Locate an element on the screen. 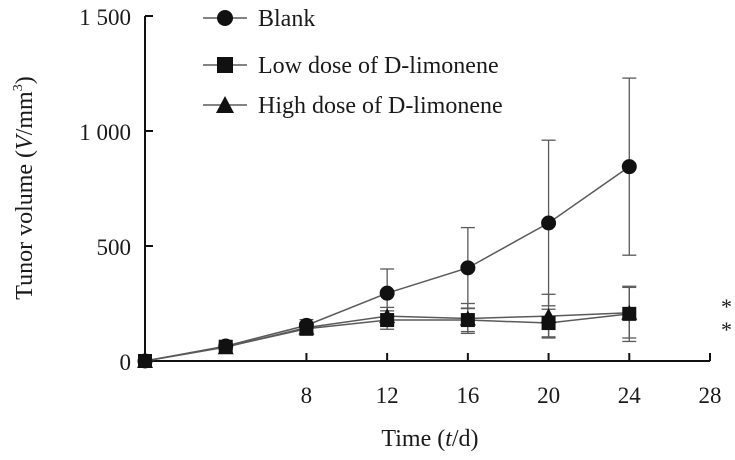 Image resolution: width=735 pixels, height=460 pixels. legend-marker-circle is located at coordinates (225, 18).